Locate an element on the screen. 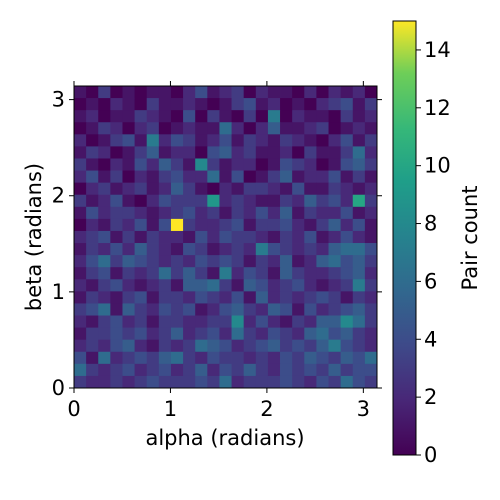 The image size is (500, 500). colorbar-tick-label: 14 is located at coordinates (437, 50).